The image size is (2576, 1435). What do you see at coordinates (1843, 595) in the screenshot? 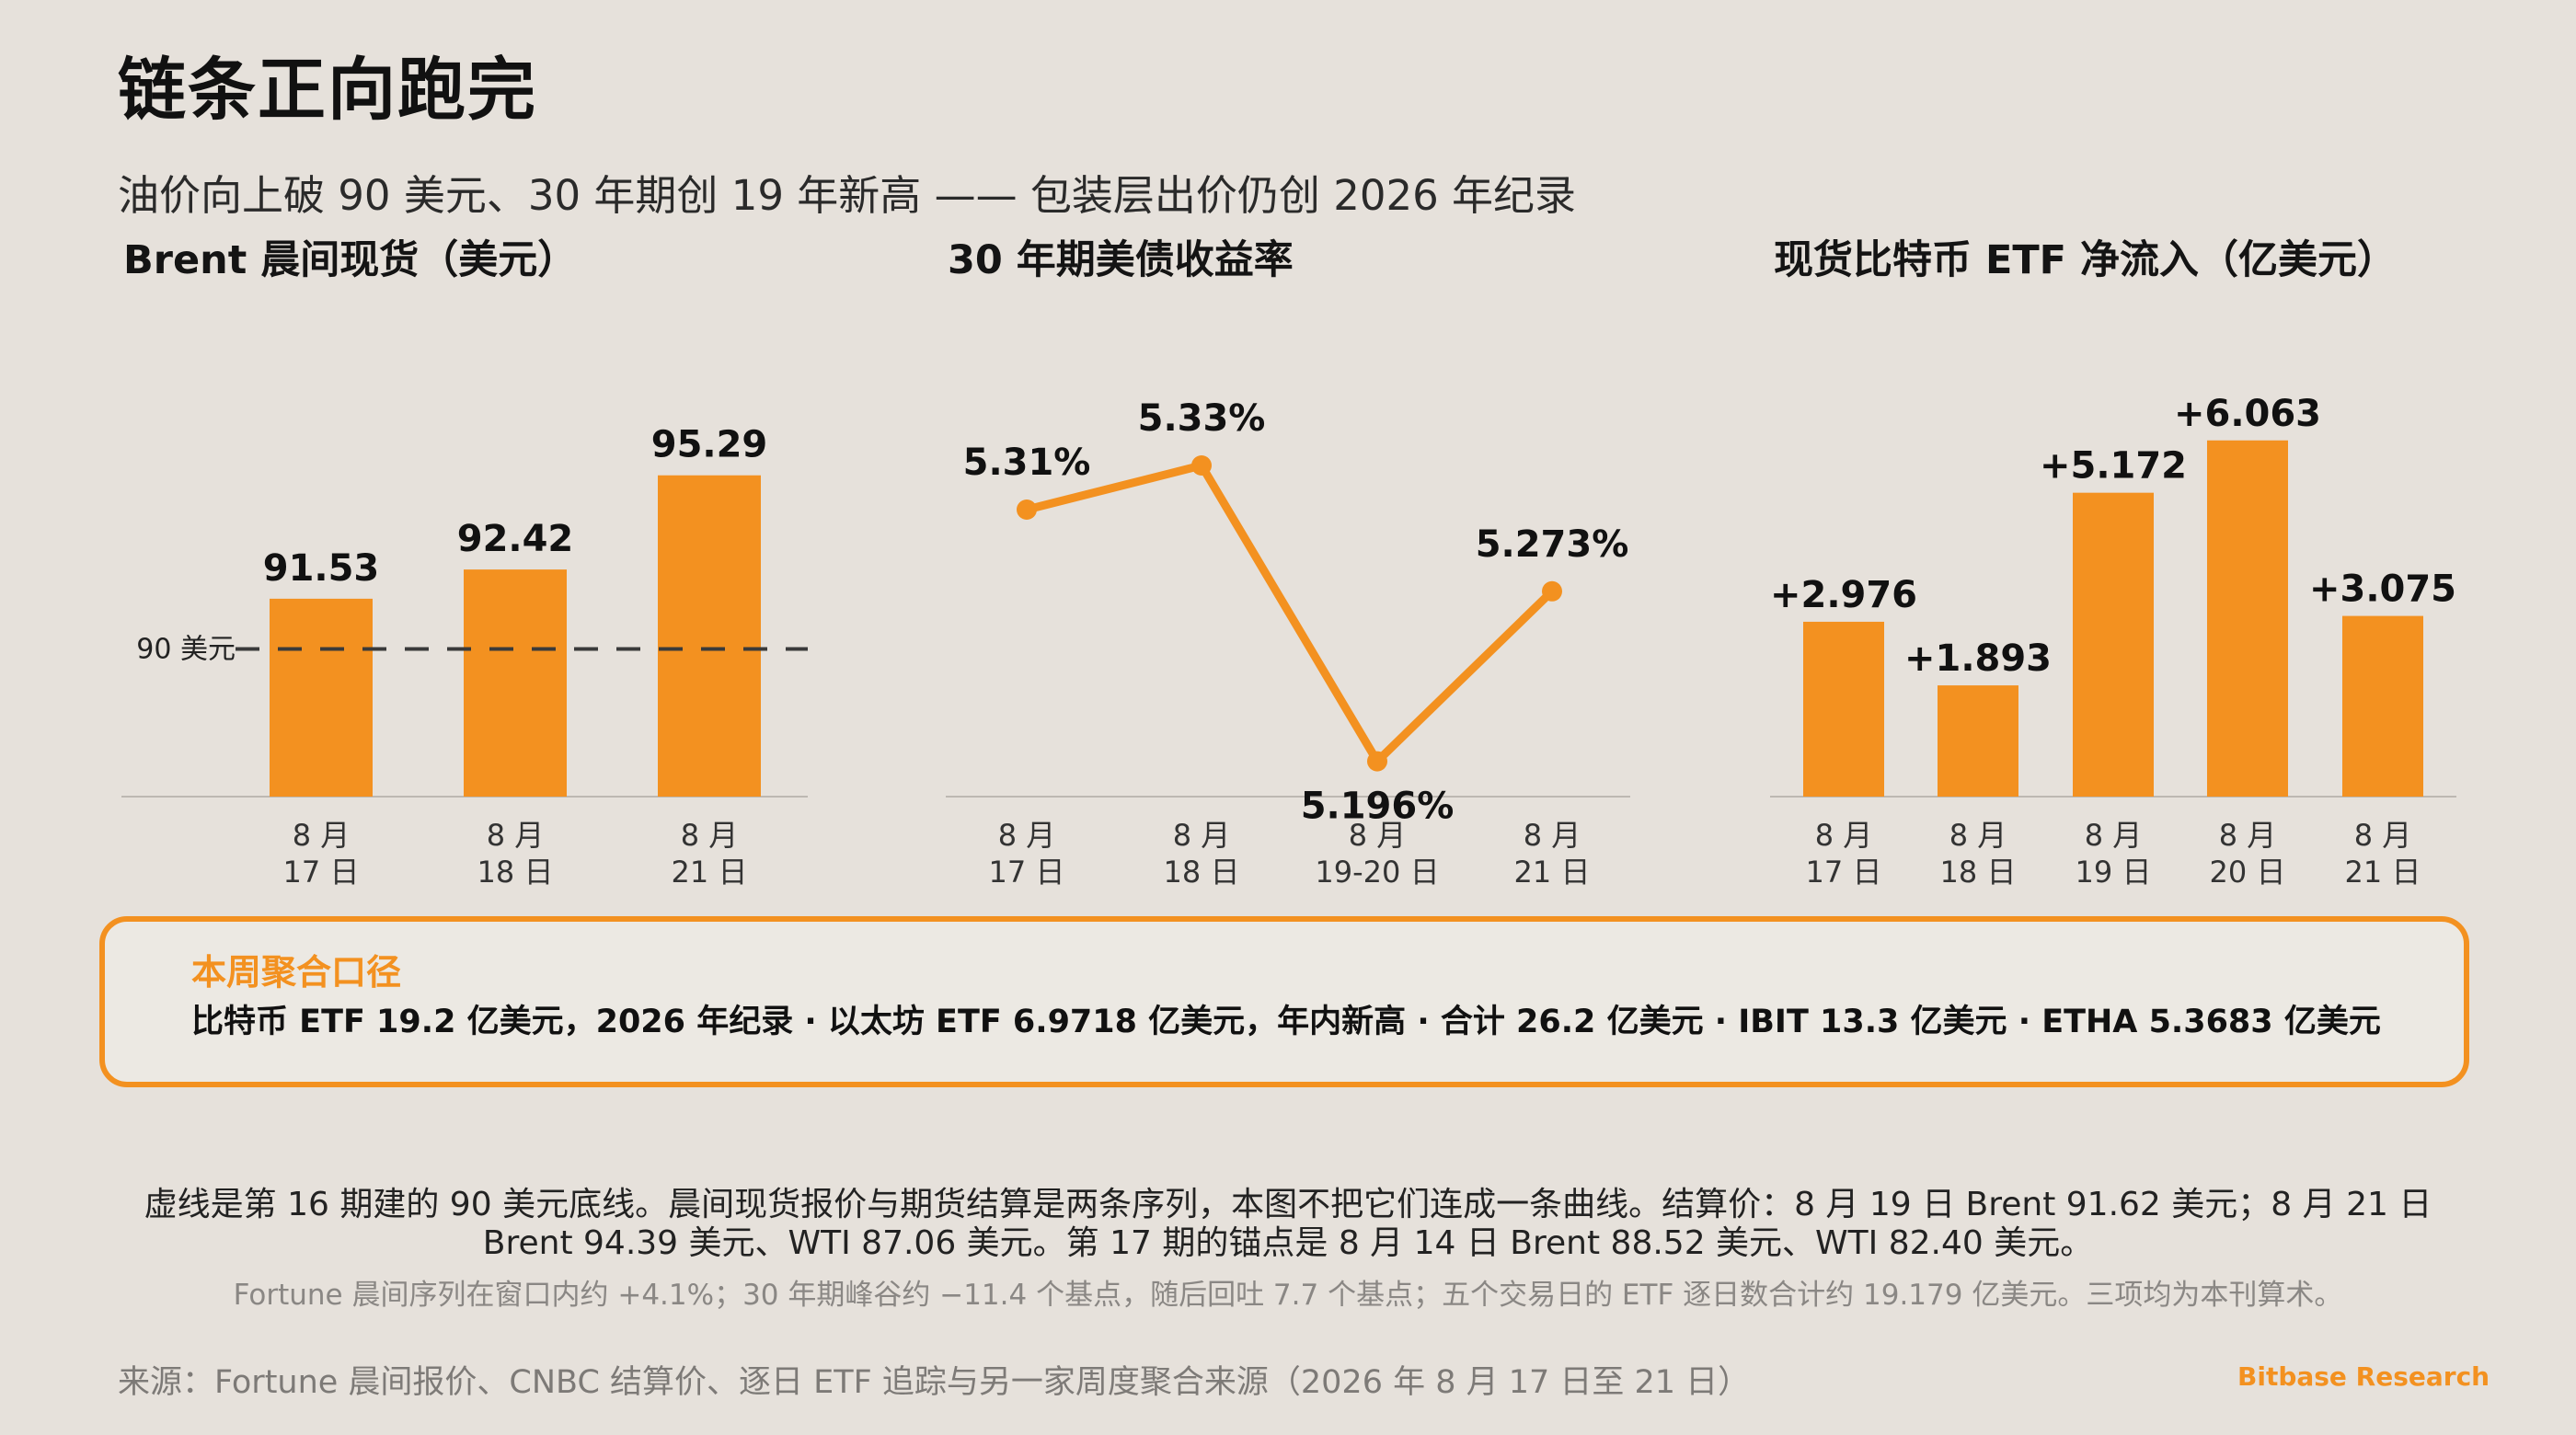
I see `etf-data-label: +2.976` at bounding box center [1843, 595].